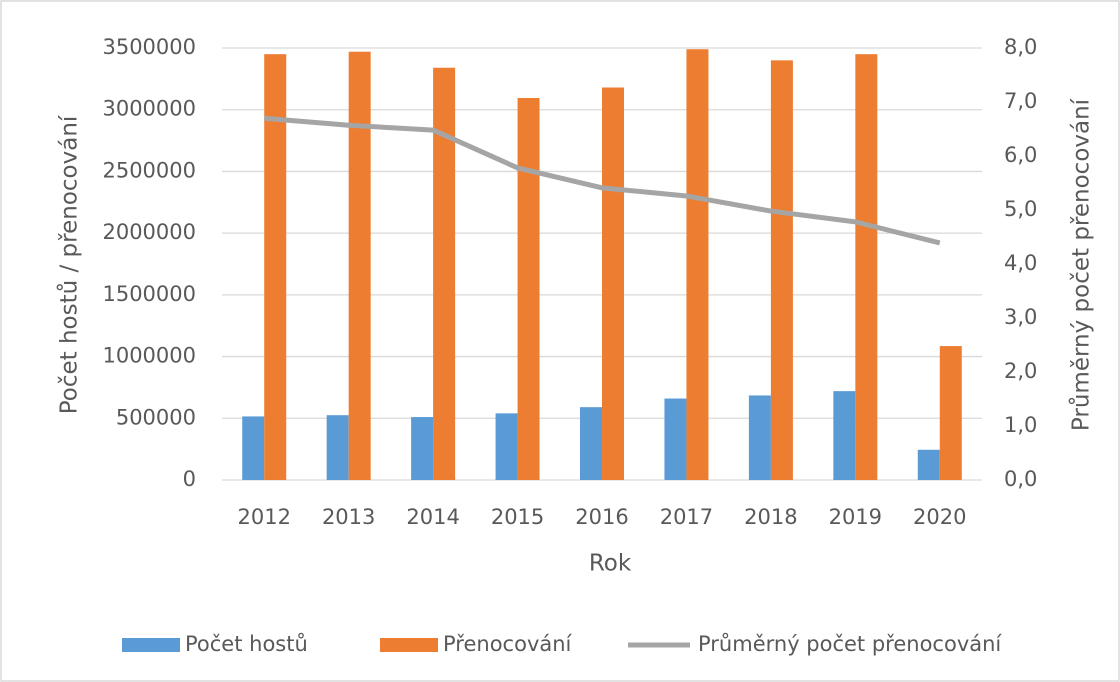  Describe the element at coordinates (1020, 479) in the screenshot. I see `y2-tick-label: 0,0` at that location.